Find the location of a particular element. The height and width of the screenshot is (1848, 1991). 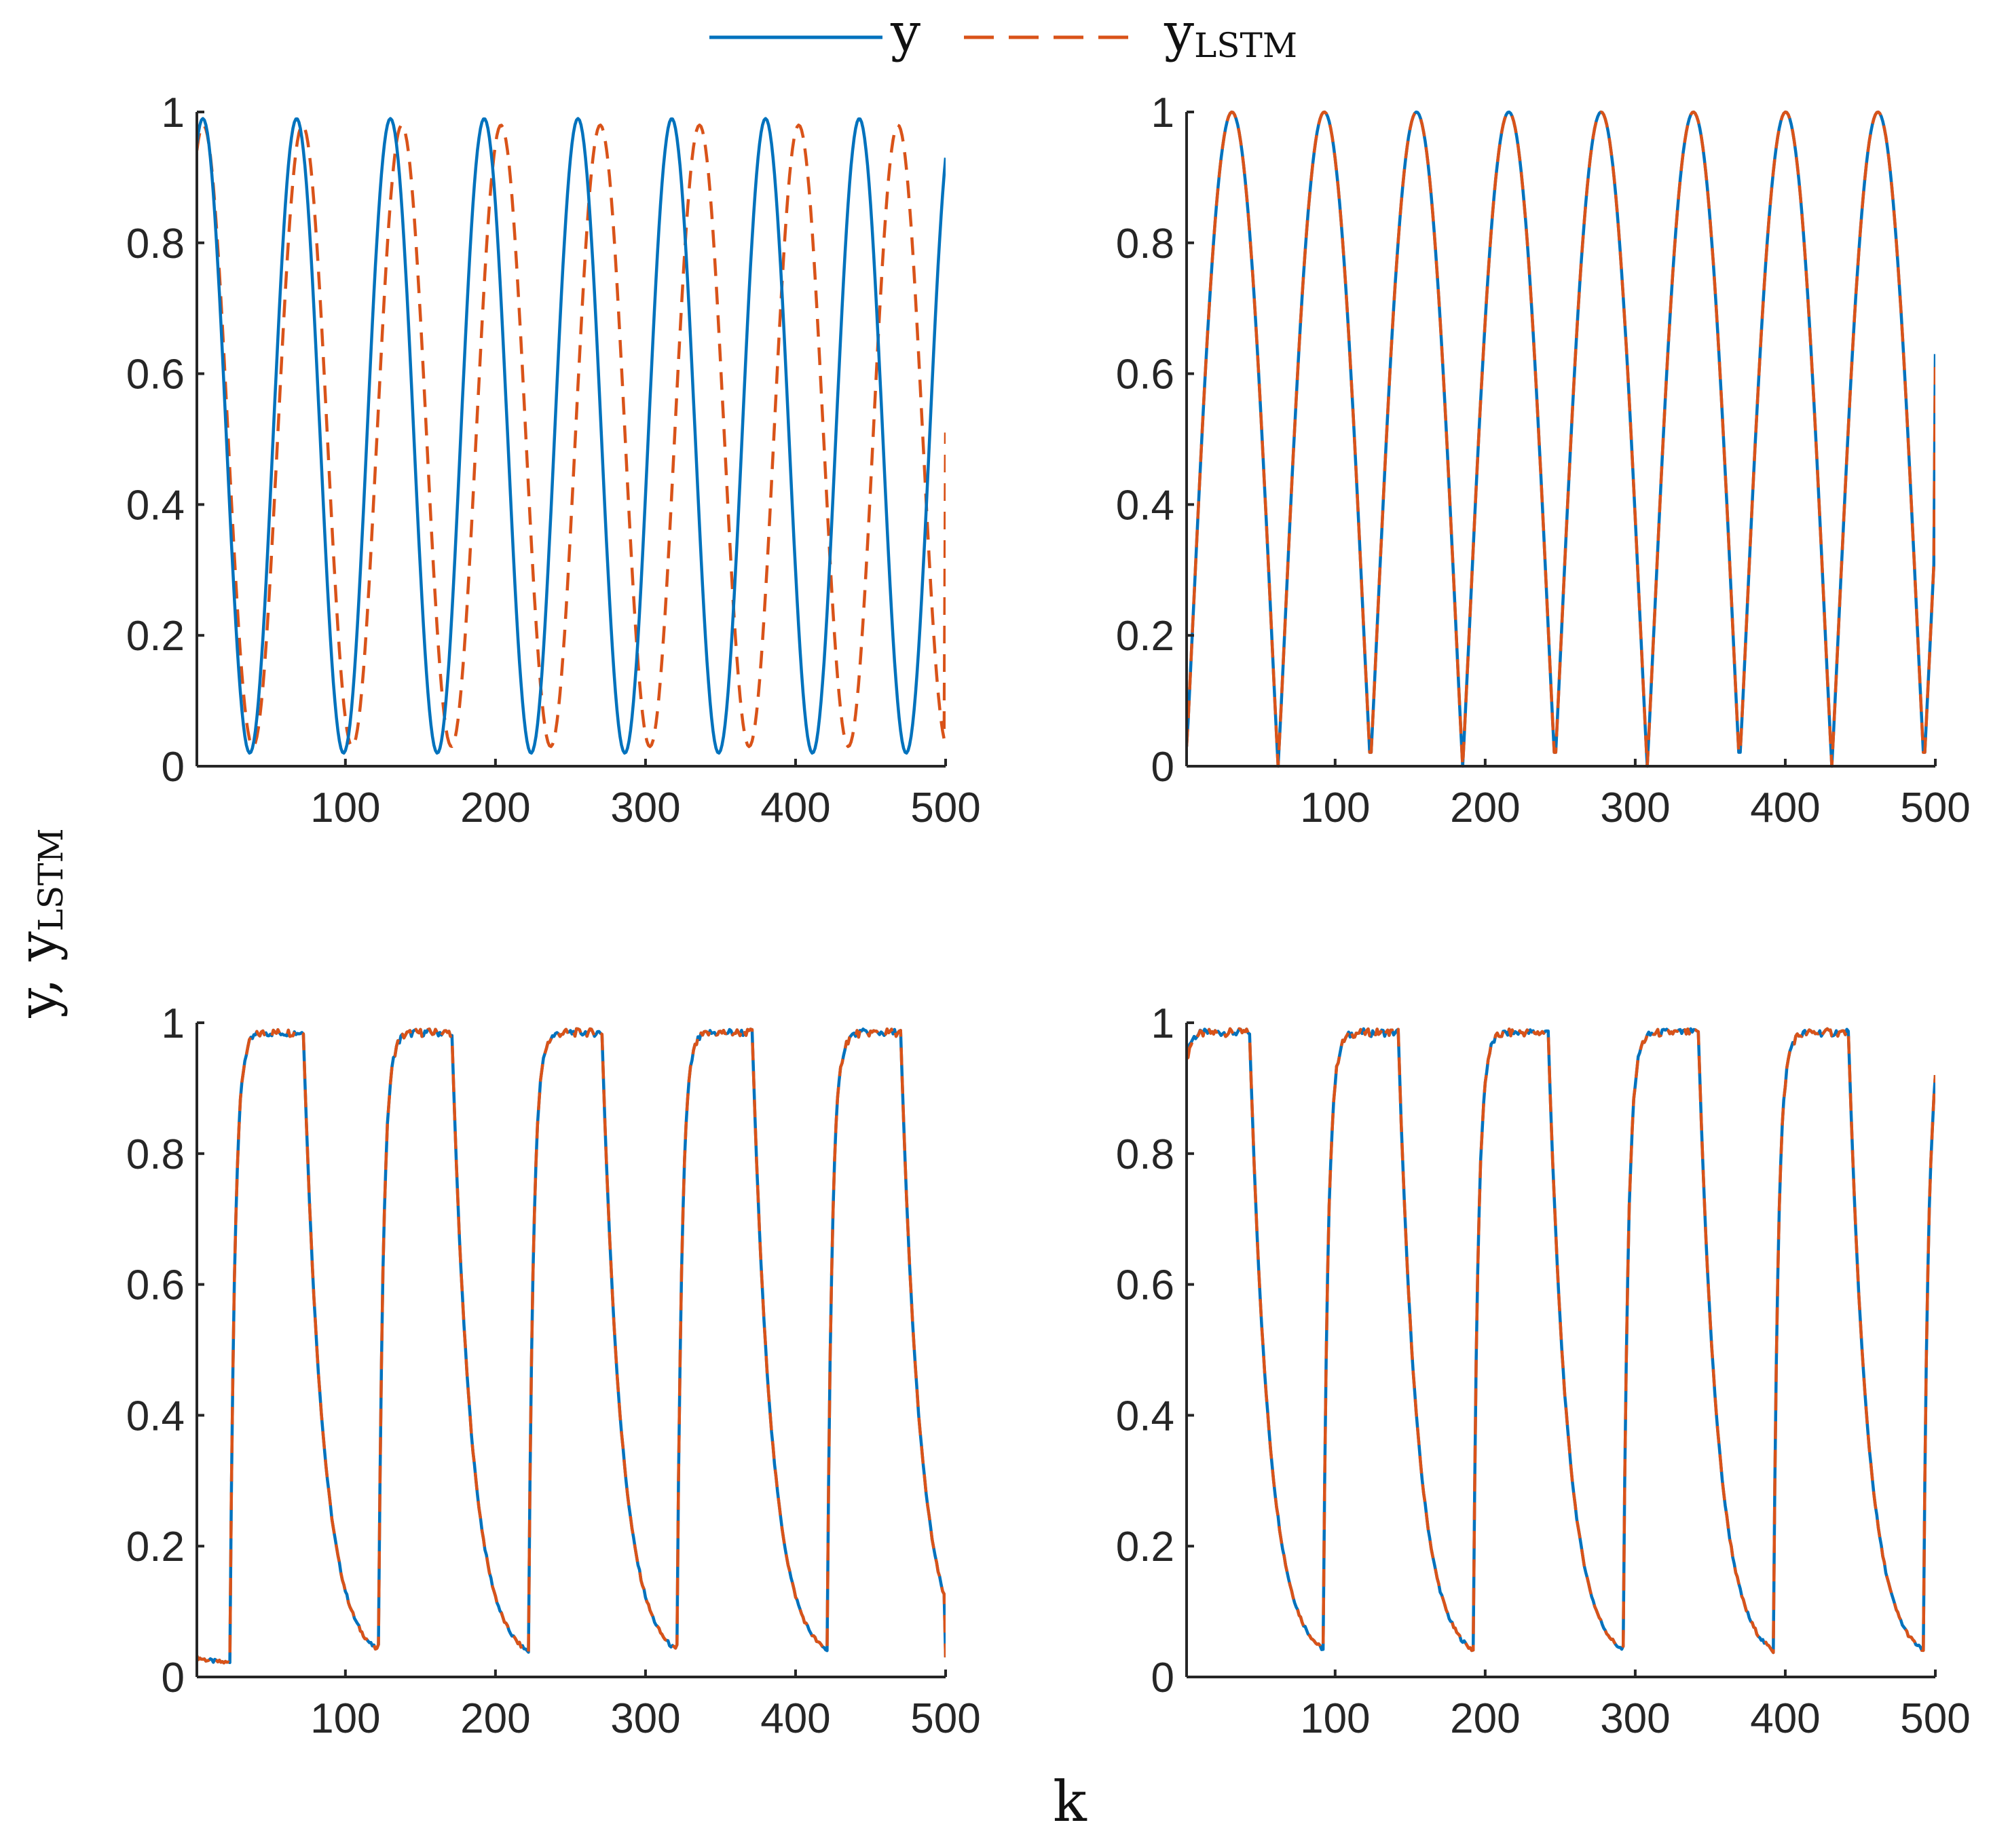

series-y-lstm-bottom-right is located at coordinates (1561, 1341).